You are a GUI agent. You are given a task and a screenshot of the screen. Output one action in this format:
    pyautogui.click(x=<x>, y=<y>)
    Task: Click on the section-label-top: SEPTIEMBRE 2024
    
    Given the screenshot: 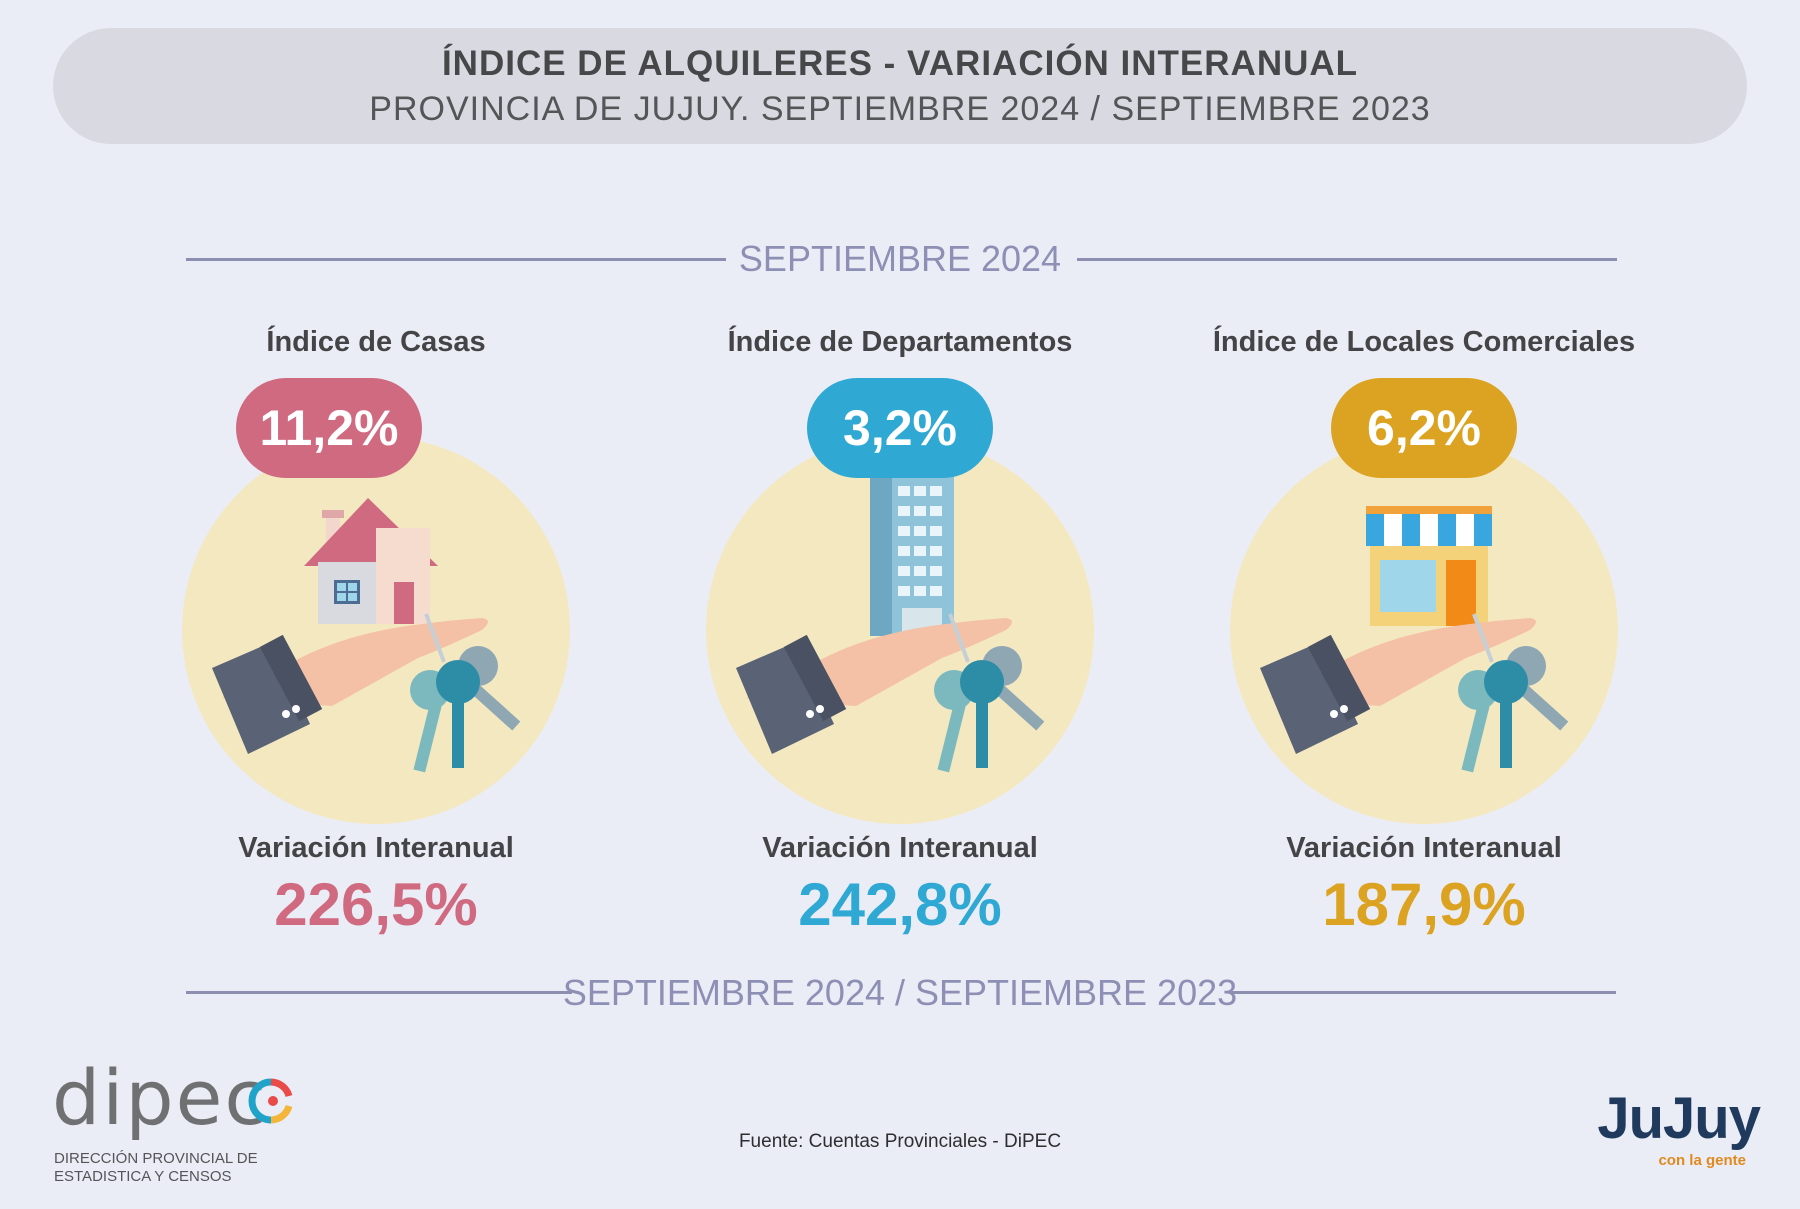 What is the action you would take?
    pyautogui.click(x=900, y=258)
    